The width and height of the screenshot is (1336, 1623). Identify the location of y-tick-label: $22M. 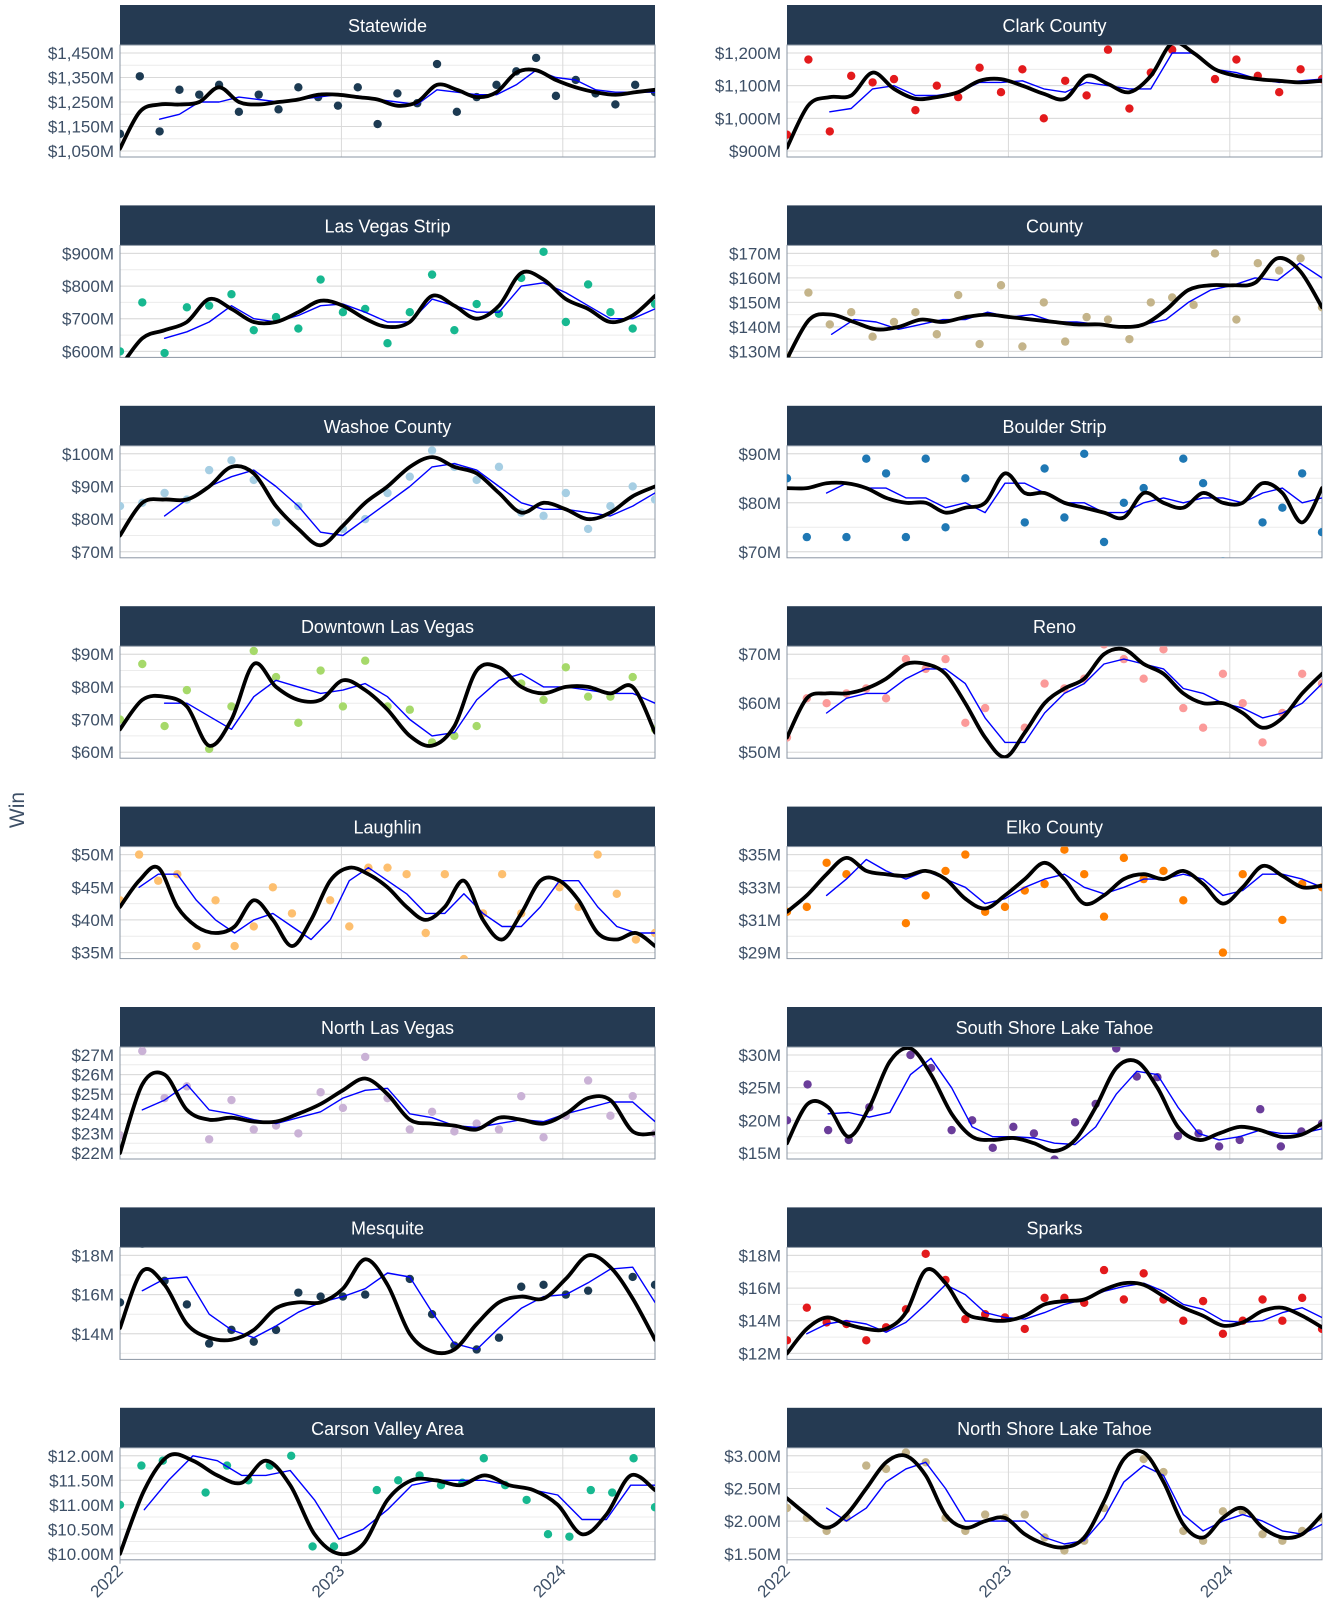
(92, 1153).